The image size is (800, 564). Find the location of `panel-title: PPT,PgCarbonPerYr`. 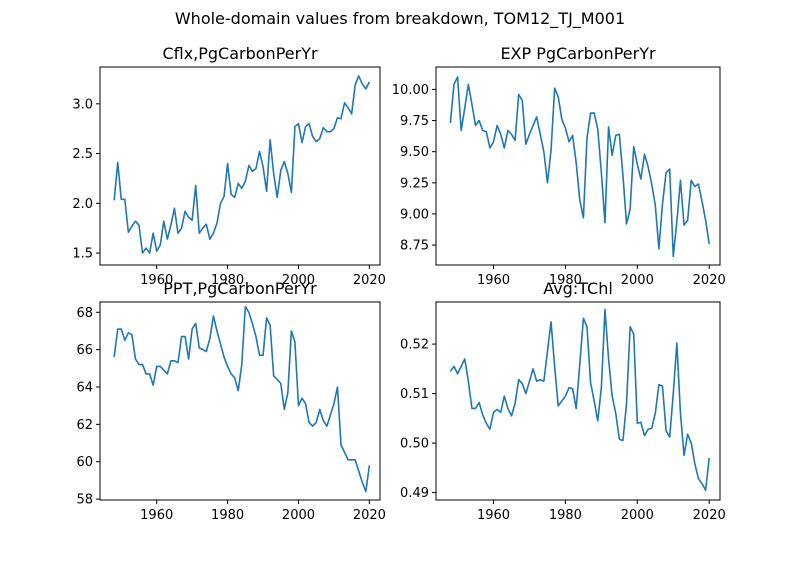

panel-title: PPT,PgCarbonPerYr is located at coordinates (240, 288).